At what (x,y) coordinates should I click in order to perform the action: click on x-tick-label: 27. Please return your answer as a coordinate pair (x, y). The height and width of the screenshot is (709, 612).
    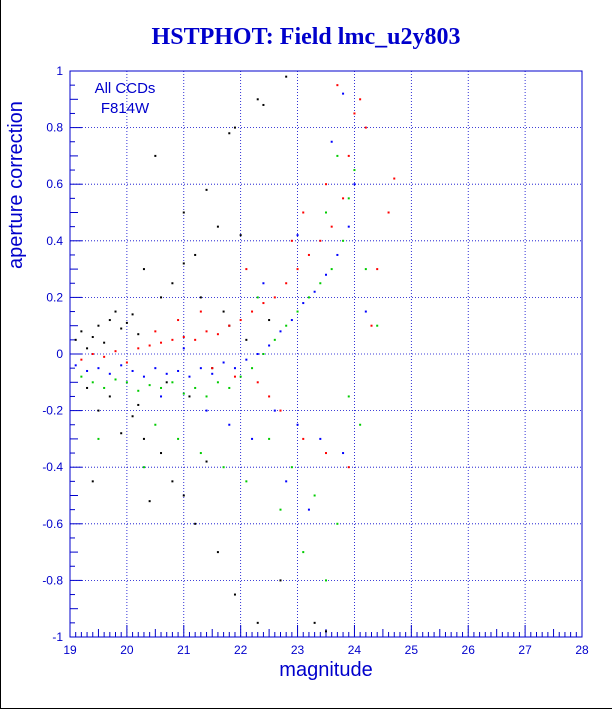
    Looking at the image, I should click on (525, 650).